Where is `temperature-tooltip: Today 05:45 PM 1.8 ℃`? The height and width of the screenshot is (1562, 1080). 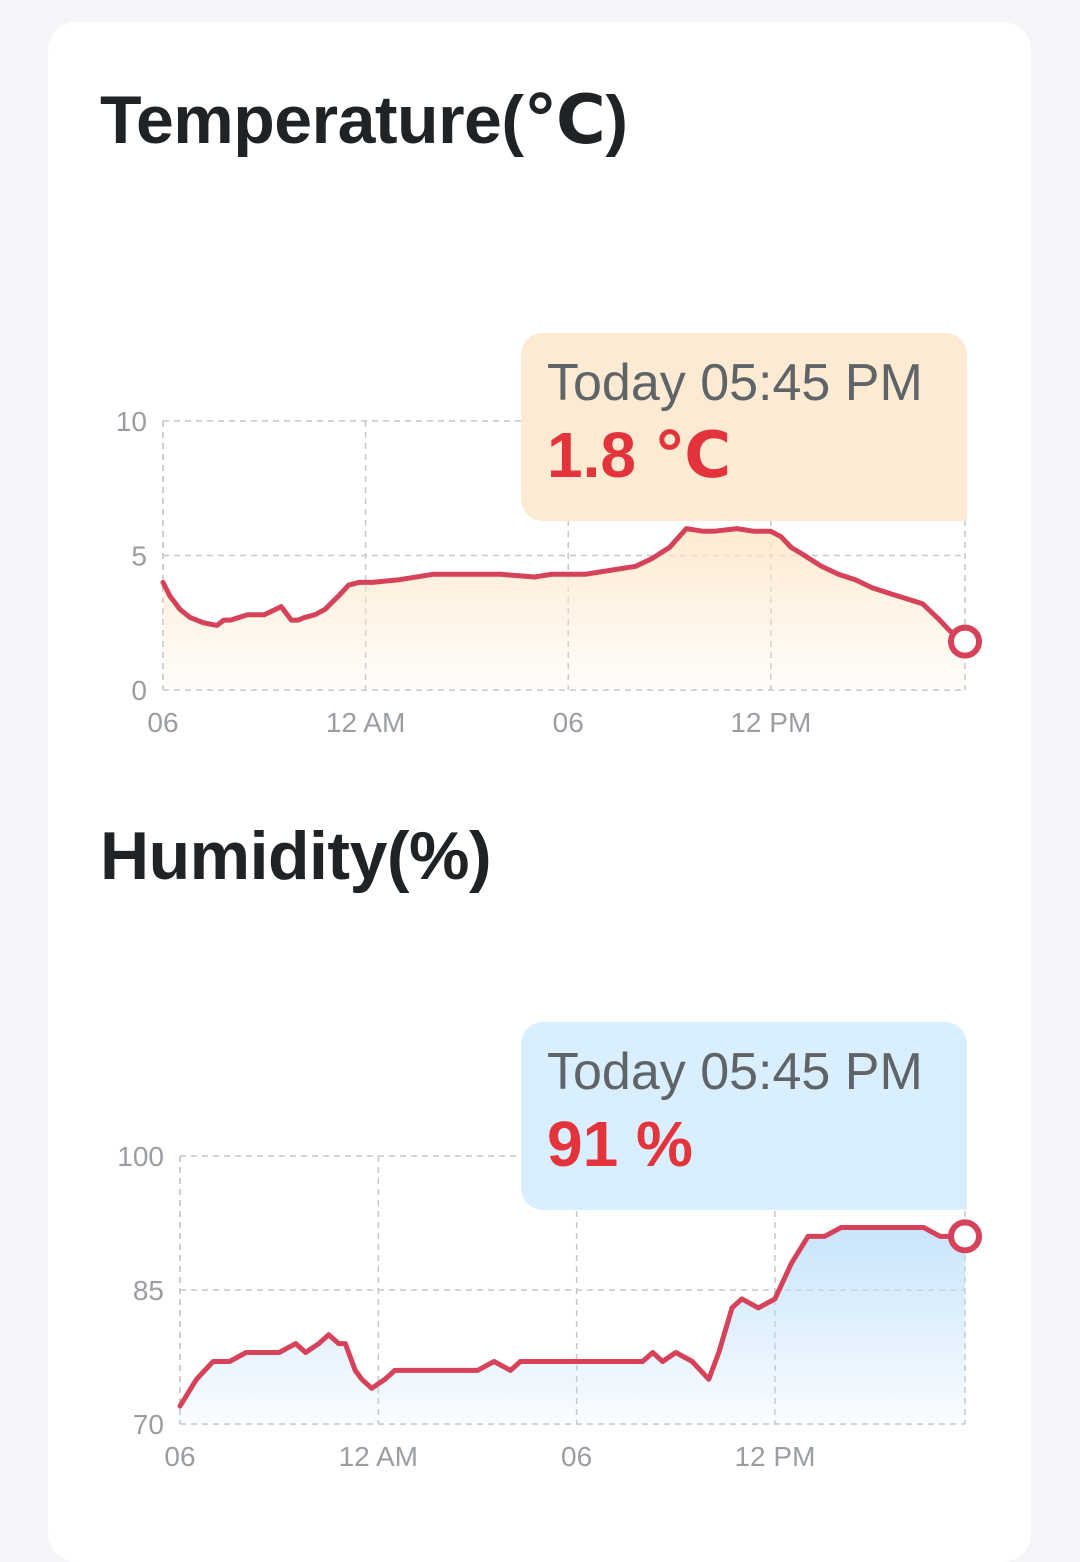
temperature-tooltip: Today 05:45 PM 1.8 ℃ is located at coordinates (744, 427).